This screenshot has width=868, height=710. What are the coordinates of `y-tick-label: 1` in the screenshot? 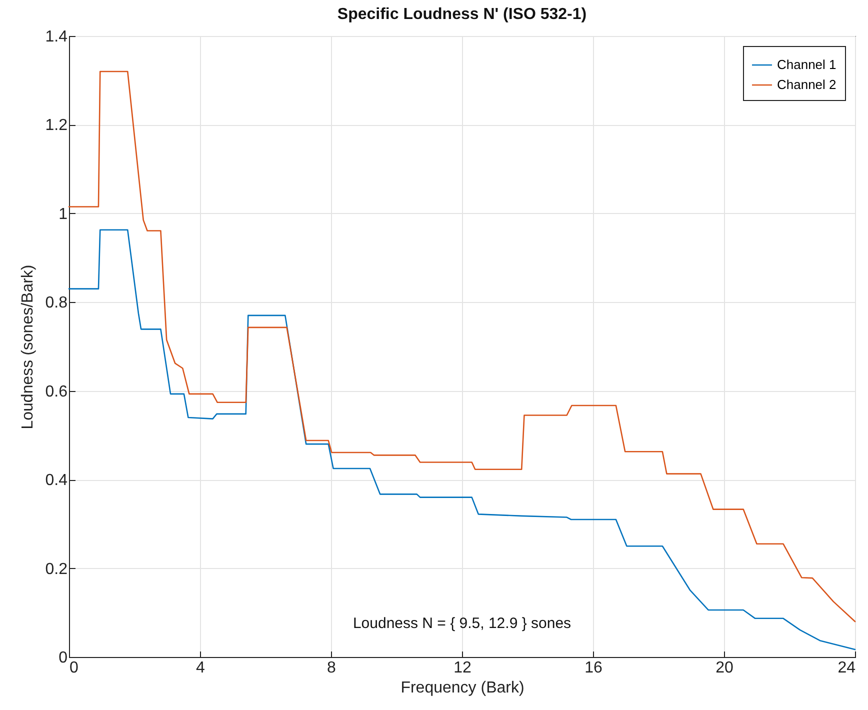 It's located at (63, 214).